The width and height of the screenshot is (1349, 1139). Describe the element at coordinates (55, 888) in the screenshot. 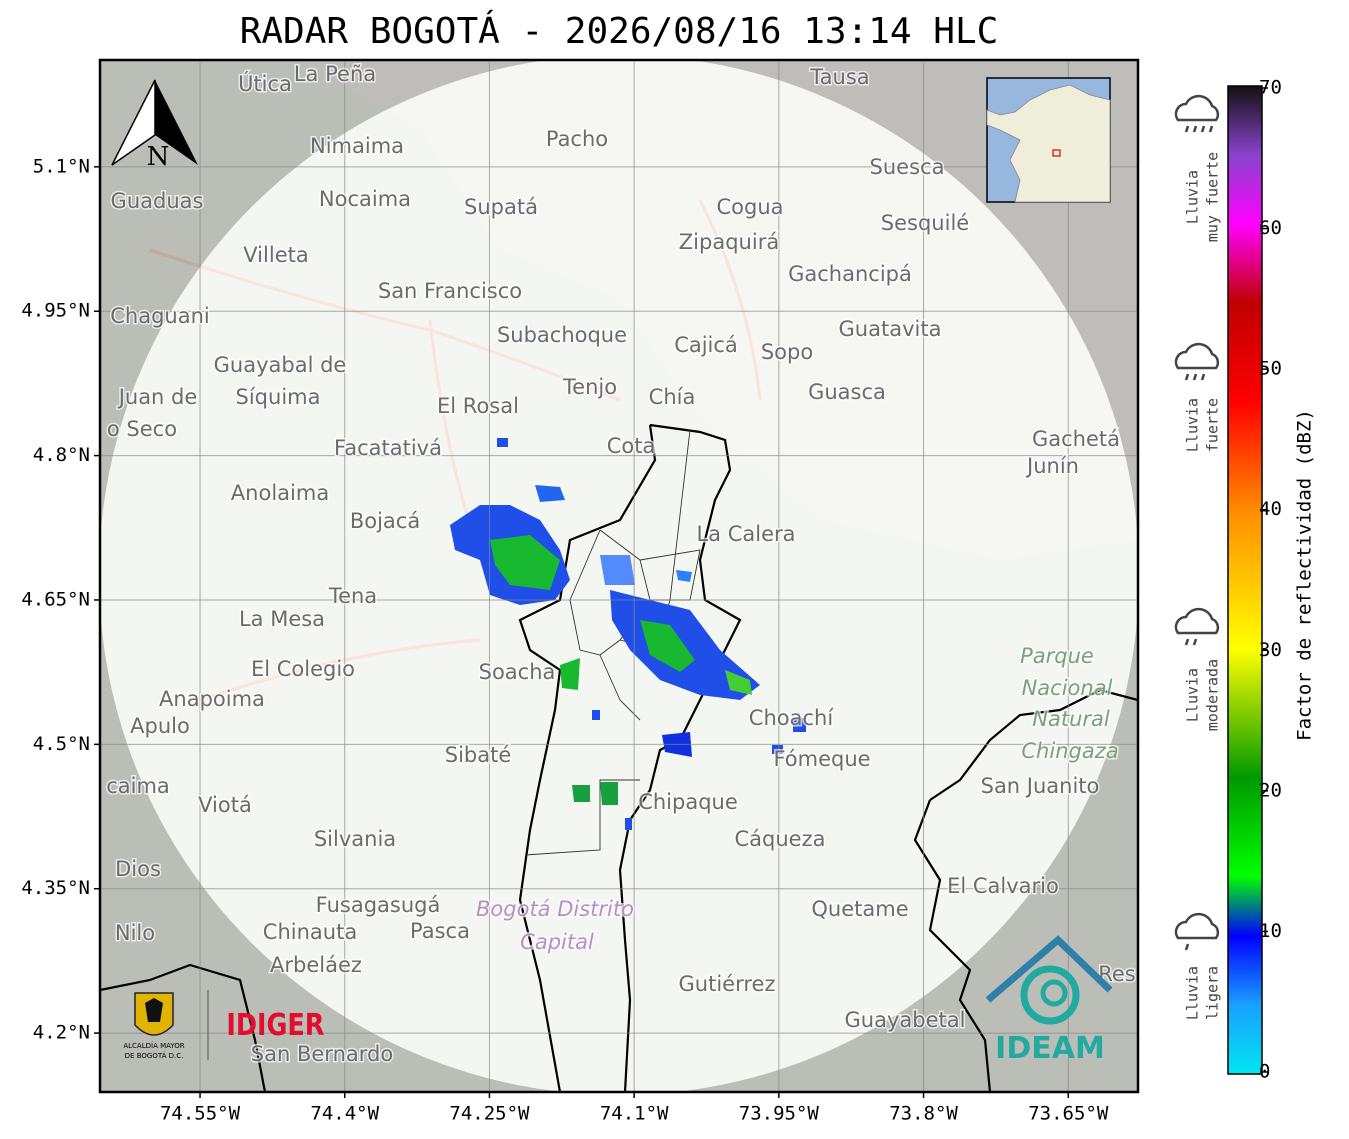

I see `y-tick-label: 4.35°N` at that location.